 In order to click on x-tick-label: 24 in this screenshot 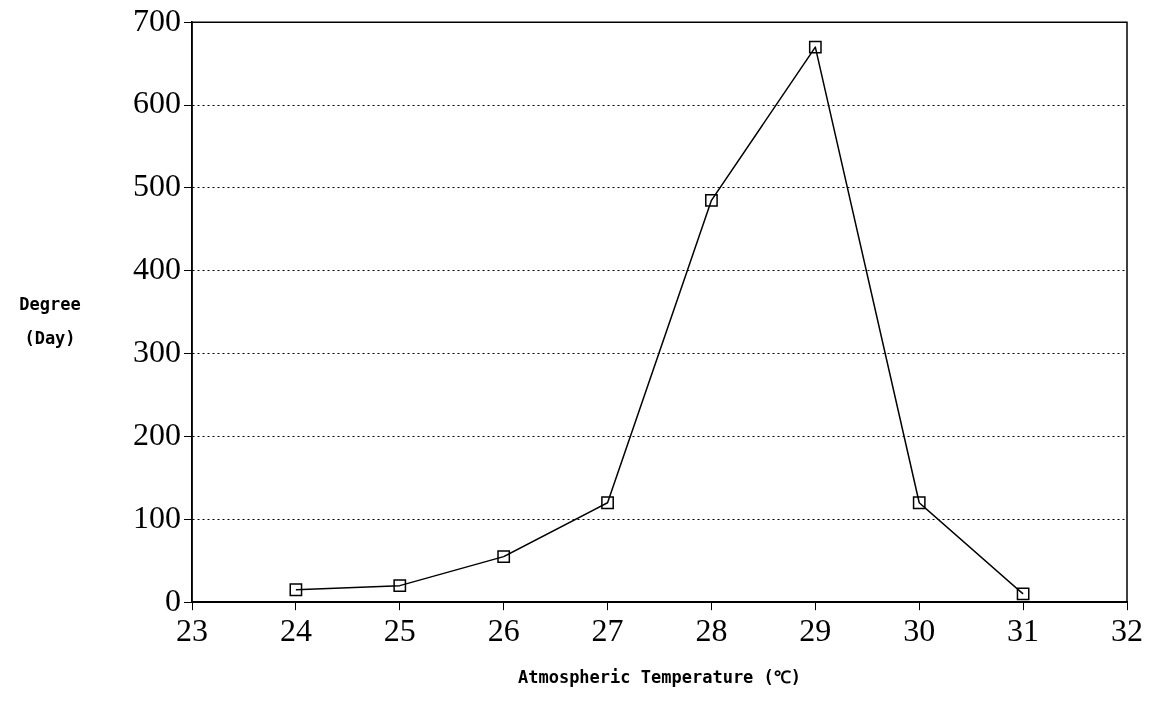, I will do `click(295, 629)`.